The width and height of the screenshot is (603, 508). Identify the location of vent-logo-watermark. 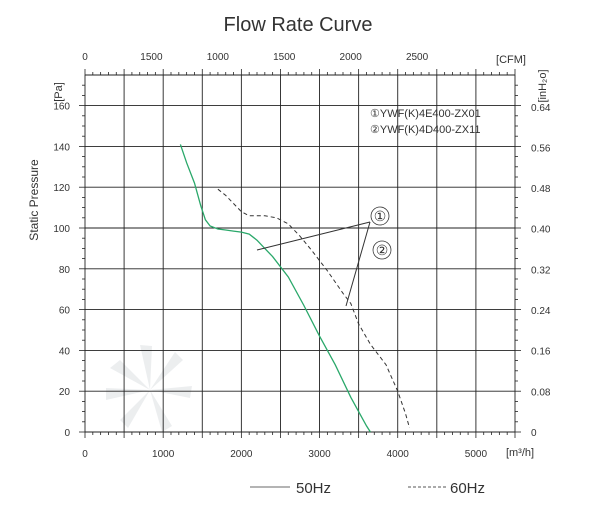
(149, 388).